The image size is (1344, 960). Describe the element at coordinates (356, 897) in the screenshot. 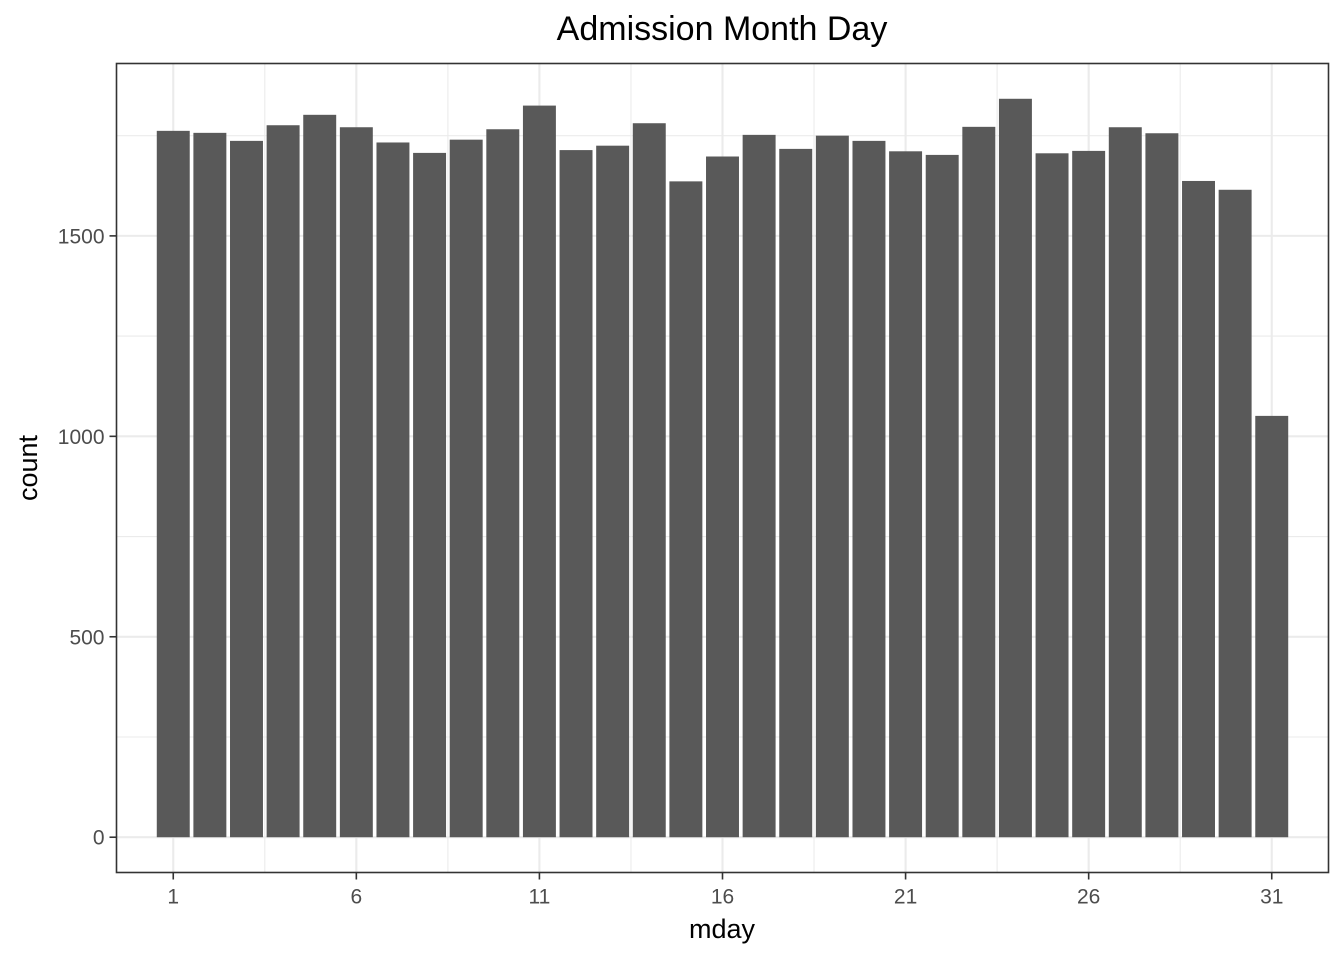

I see `x-tick-label: 6` at that location.